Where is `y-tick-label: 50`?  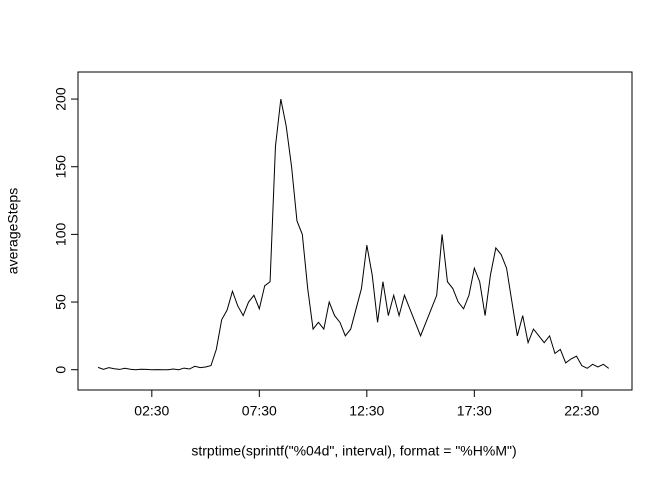
y-tick-label: 50 is located at coordinates (61, 302).